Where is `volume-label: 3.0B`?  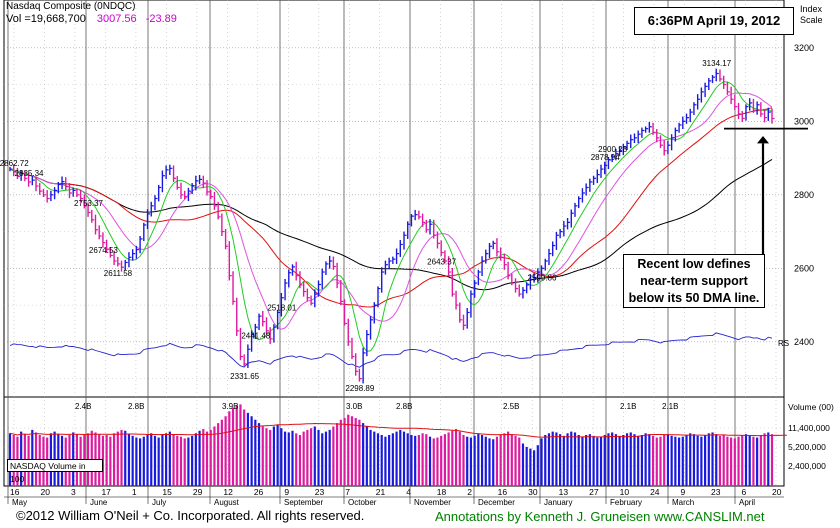 volume-label: 3.0B is located at coordinates (354, 406).